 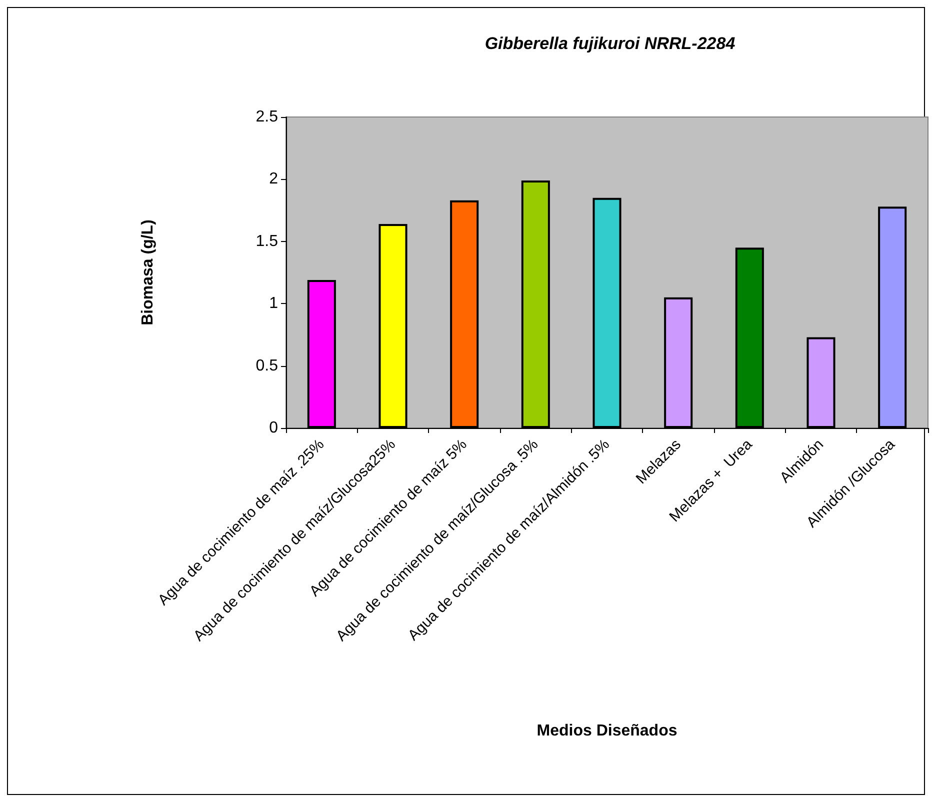 I want to click on y-tick-label: 1.5, so click(x=267, y=241).